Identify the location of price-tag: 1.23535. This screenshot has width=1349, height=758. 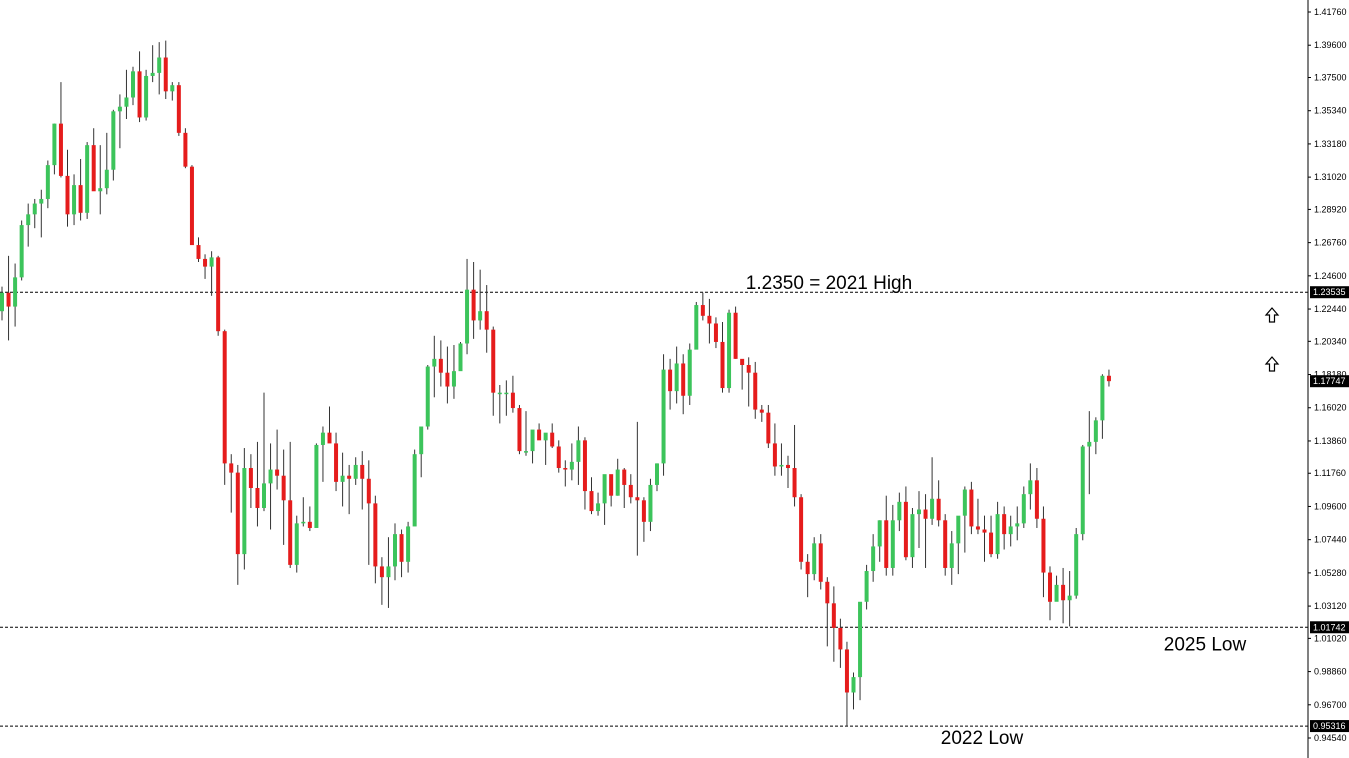
(1329, 292).